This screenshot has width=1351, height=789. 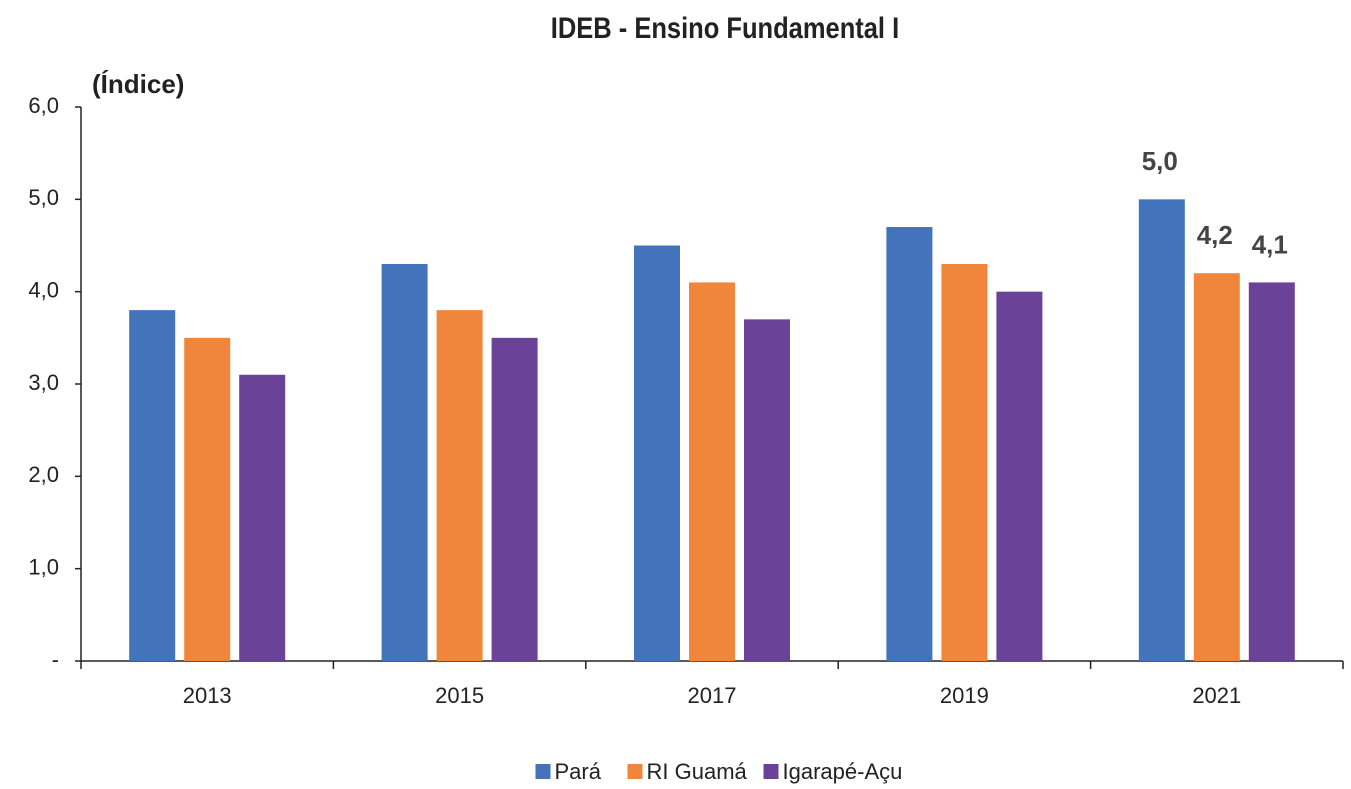 I want to click on data-label: 4,1, so click(x=1270, y=244).